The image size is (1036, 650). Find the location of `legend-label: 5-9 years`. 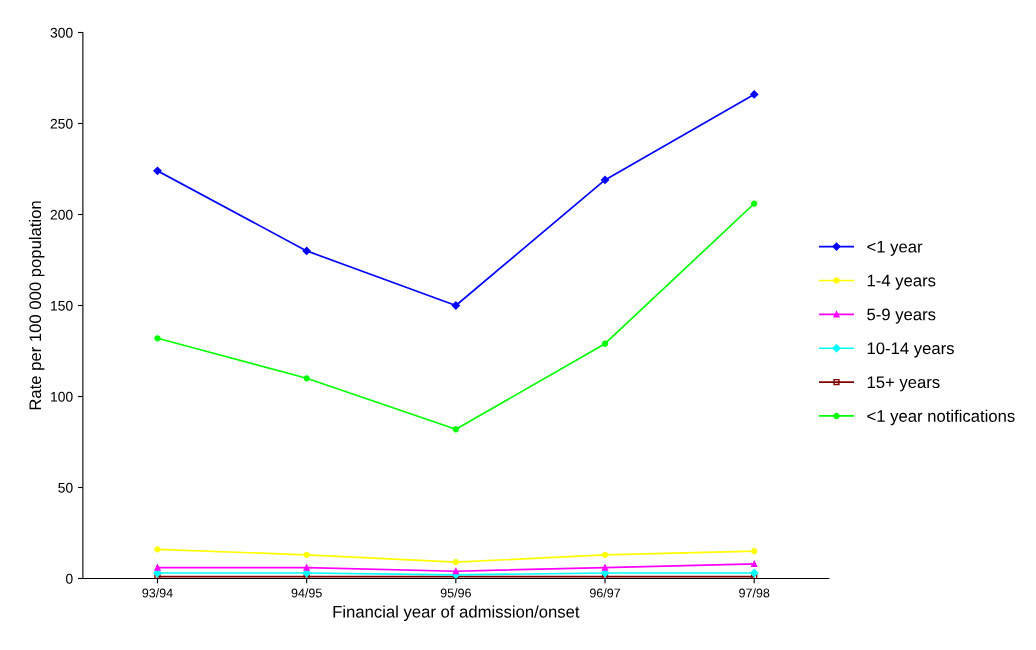

legend-label: 5-9 years is located at coordinates (901, 316).